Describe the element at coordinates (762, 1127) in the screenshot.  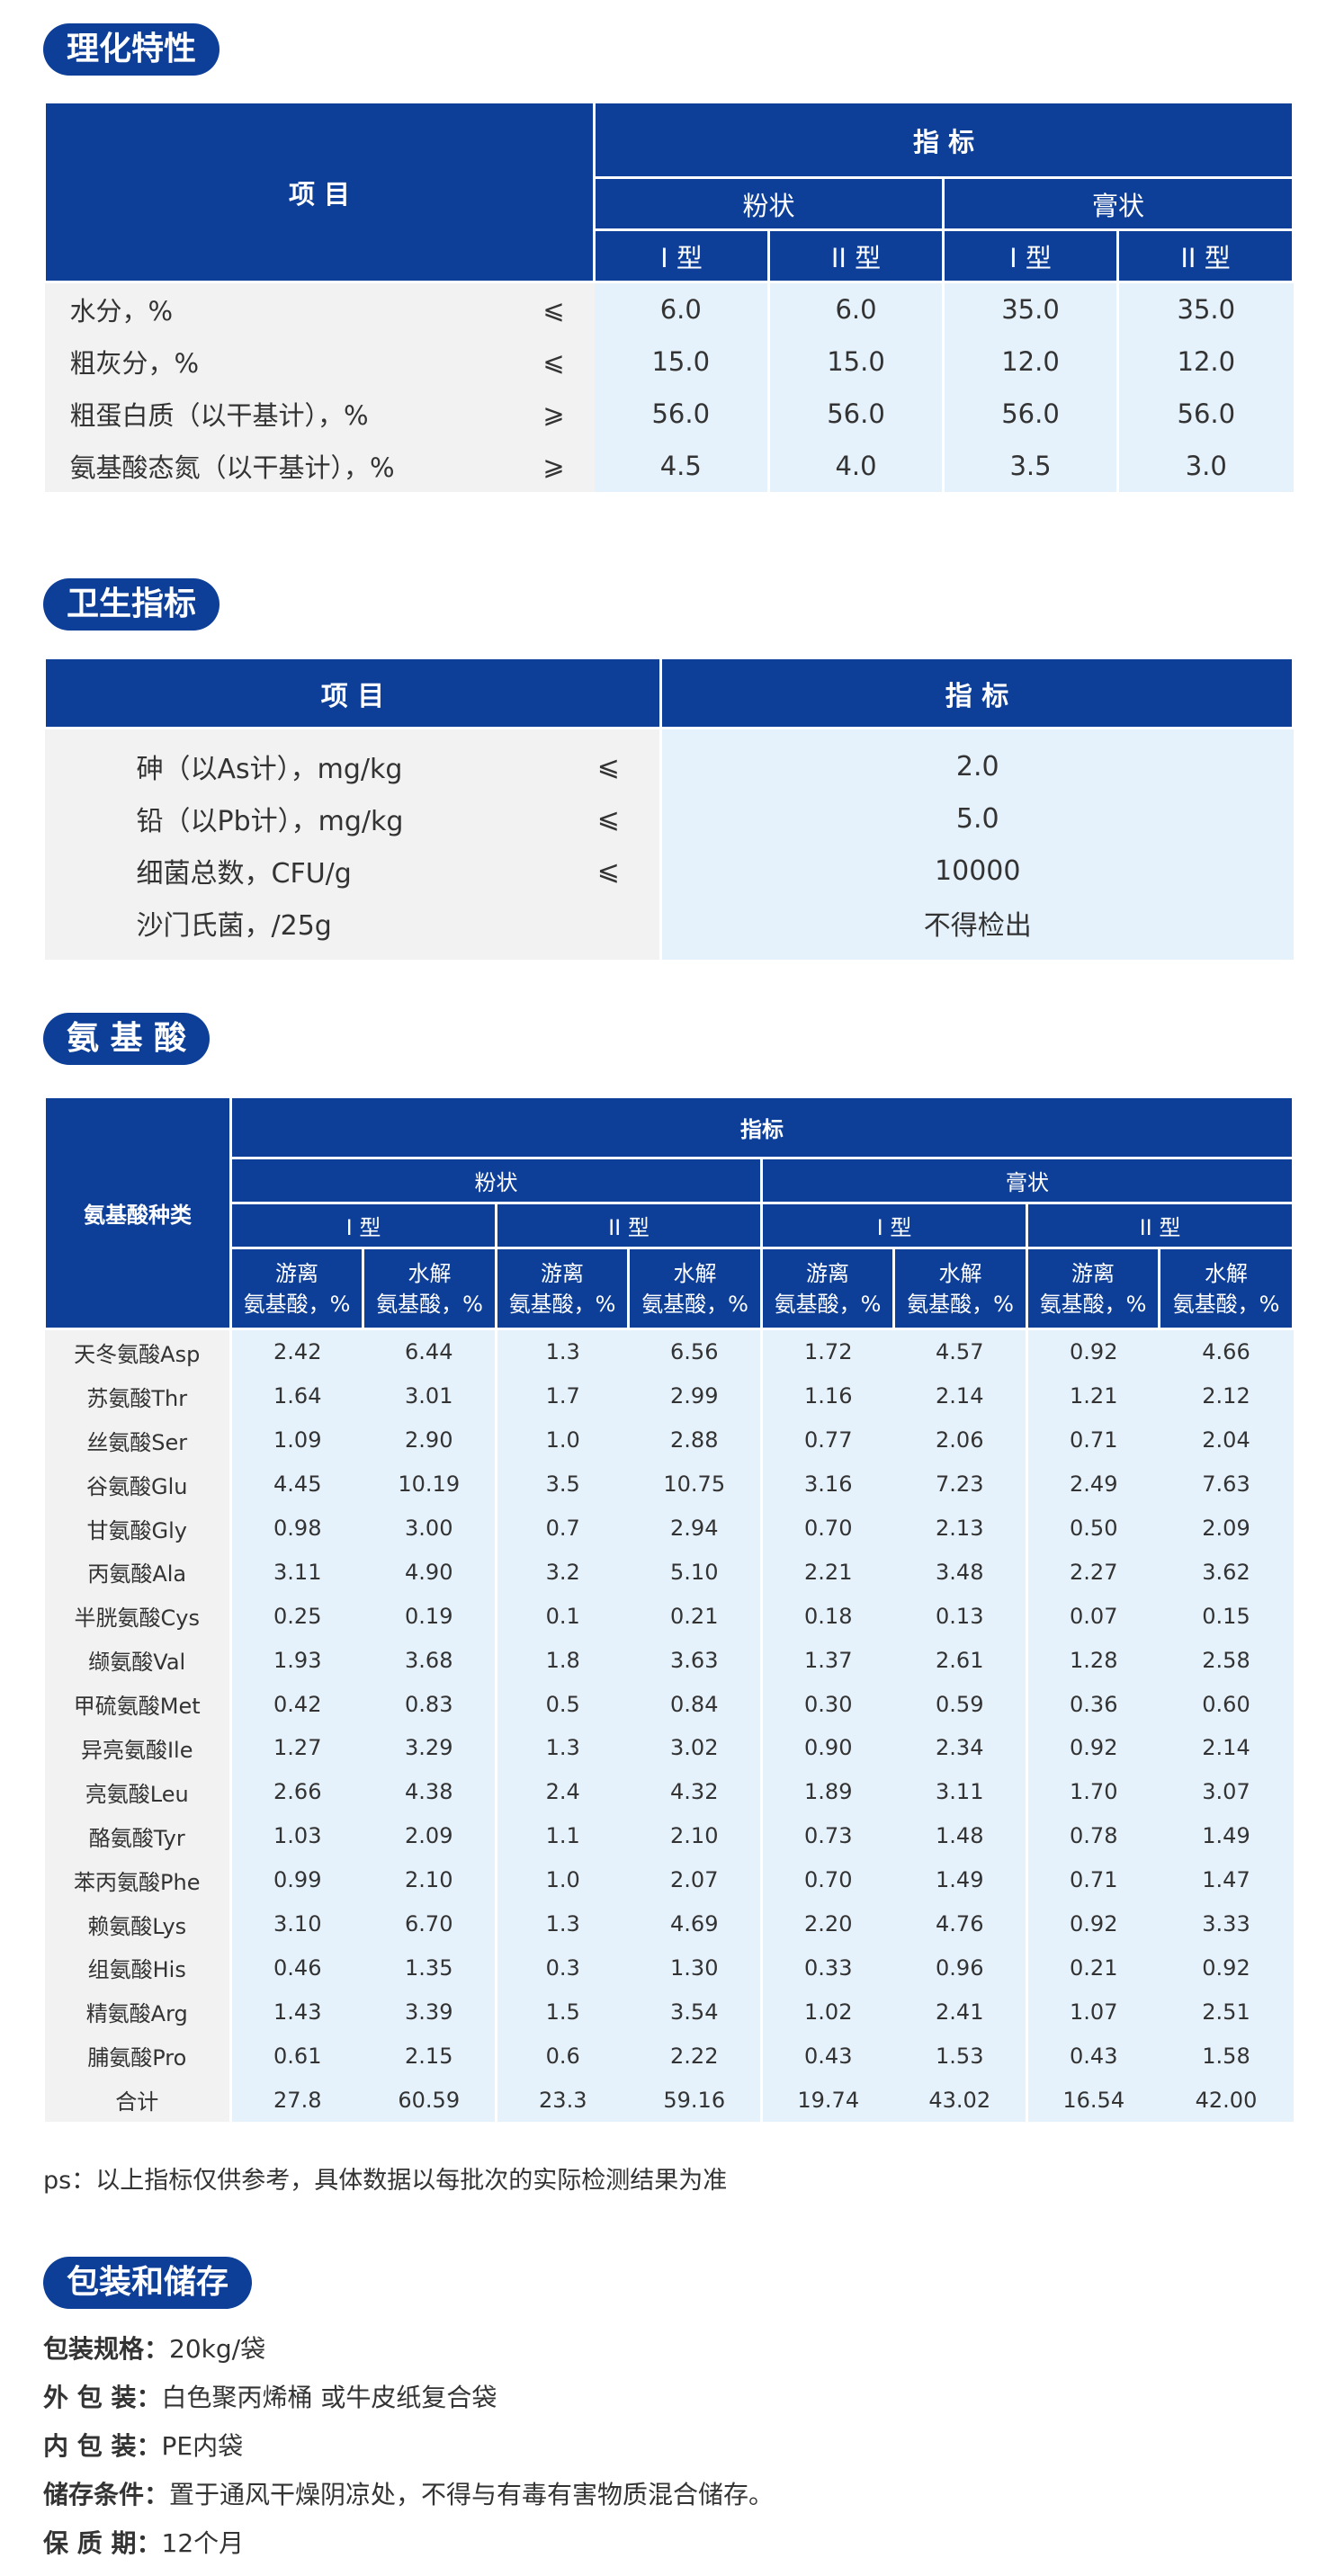
I see `index-header: 指标` at that location.